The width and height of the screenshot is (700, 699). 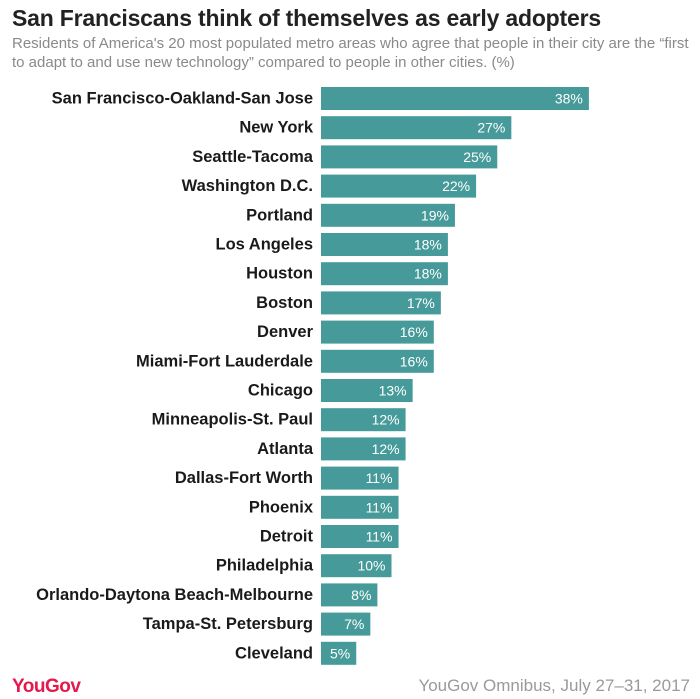 I want to click on category-label: Denver, so click(x=285, y=332).